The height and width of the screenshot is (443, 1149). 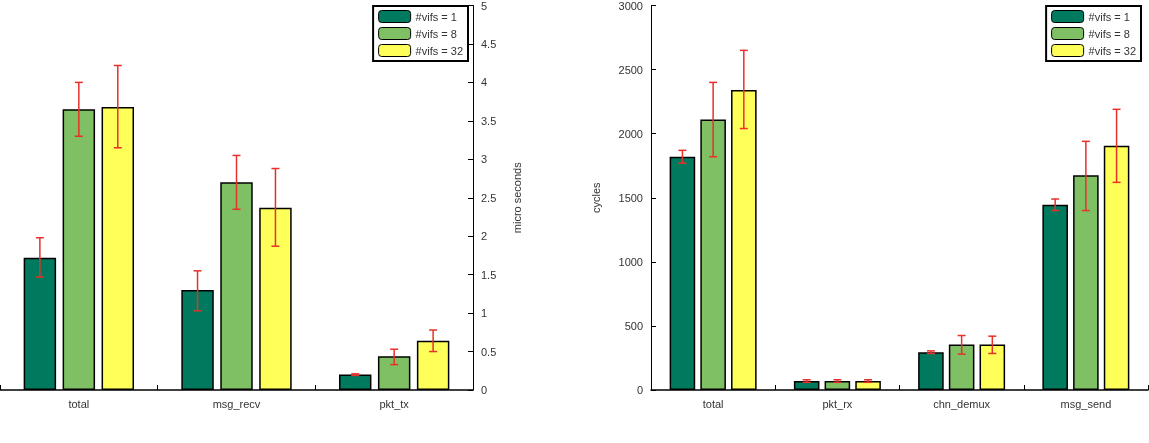 I want to click on y2-tick-label: 2.5, so click(x=489, y=197).